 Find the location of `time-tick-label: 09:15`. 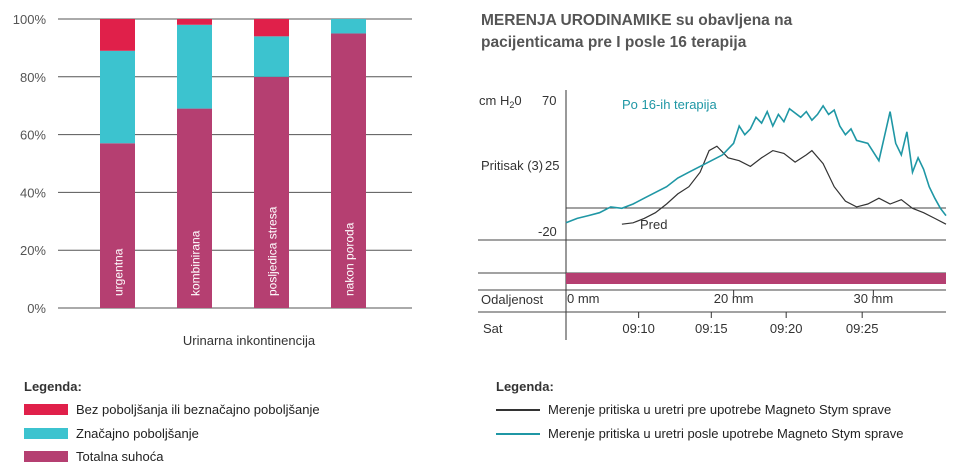

time-tick-label: 09:15 is located at coordinates (711, 328).